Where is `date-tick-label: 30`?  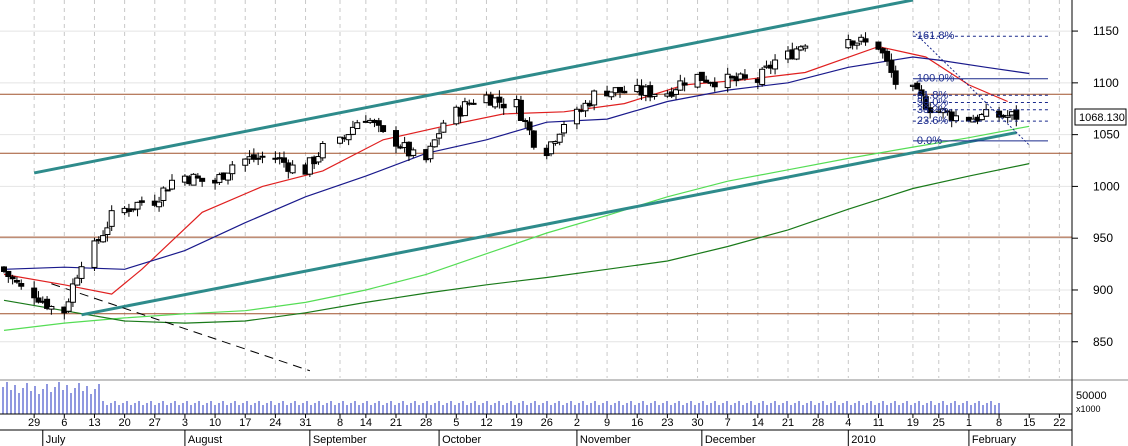 date-tick-label: 30 is located at coordinates (697, 423).